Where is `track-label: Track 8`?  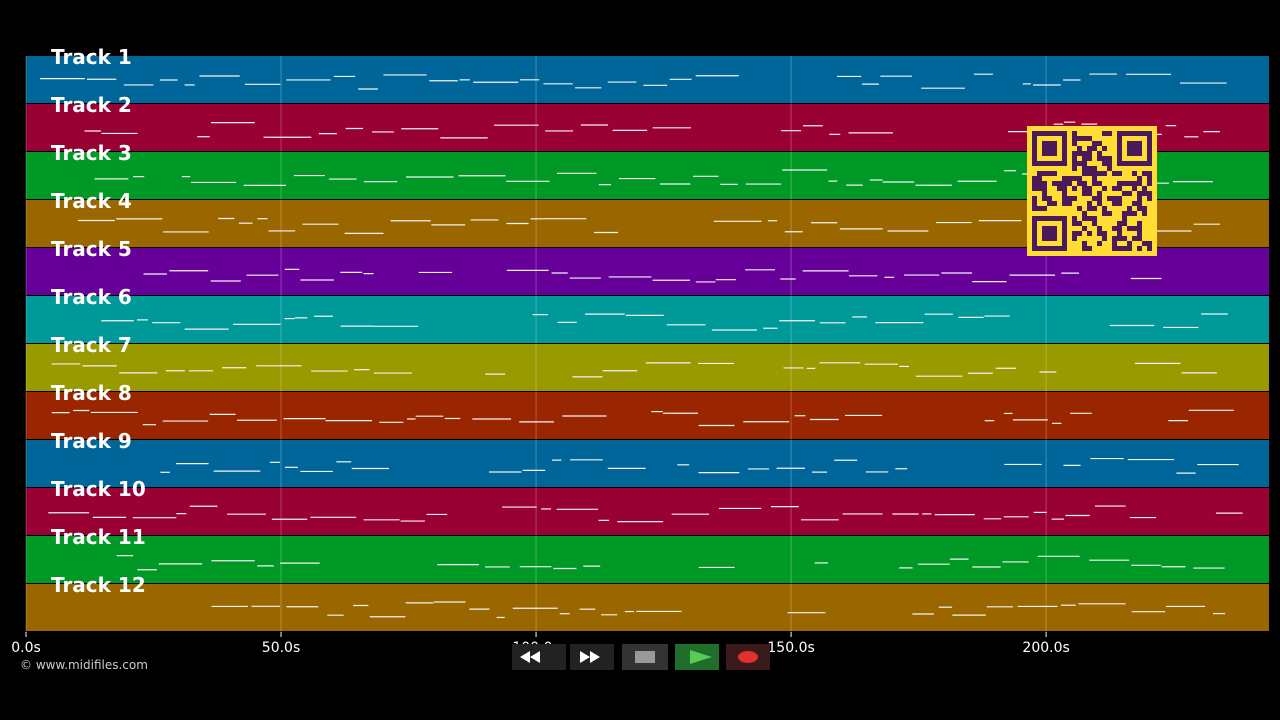 track-label: Track 8 is located at coordinates (91, 393).